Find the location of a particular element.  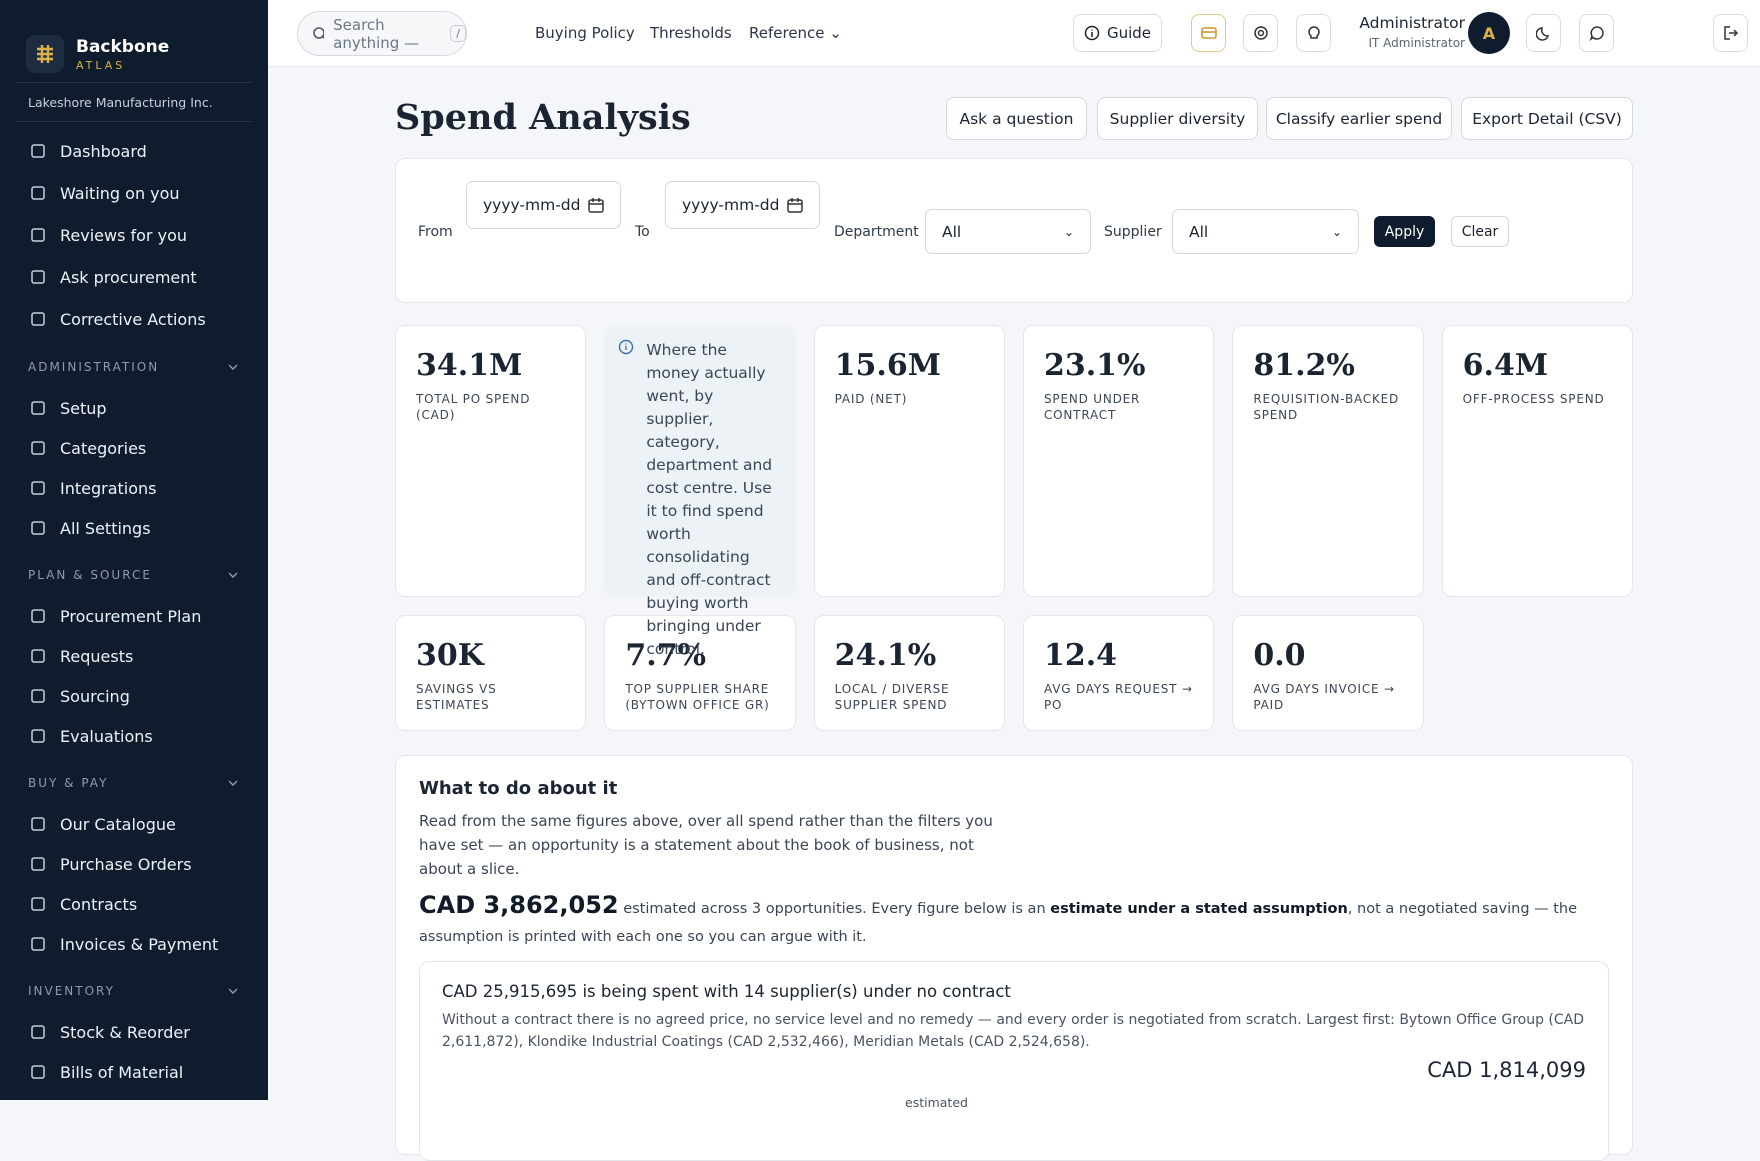

search: Search anything — / is located at coordinates (382, 33).